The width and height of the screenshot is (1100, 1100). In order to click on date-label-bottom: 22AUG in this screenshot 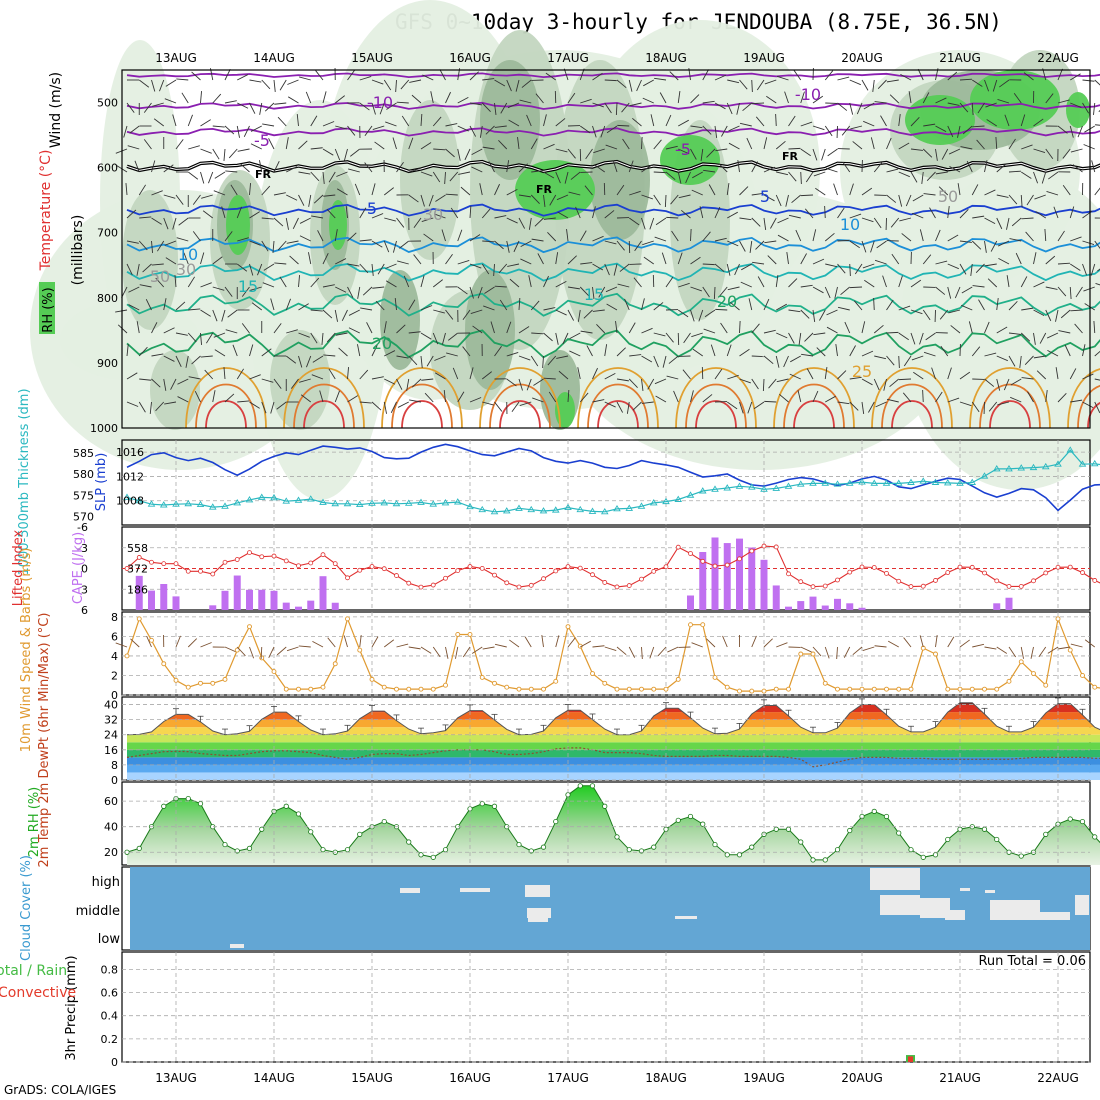, I will do `click(1058, 1078)`.